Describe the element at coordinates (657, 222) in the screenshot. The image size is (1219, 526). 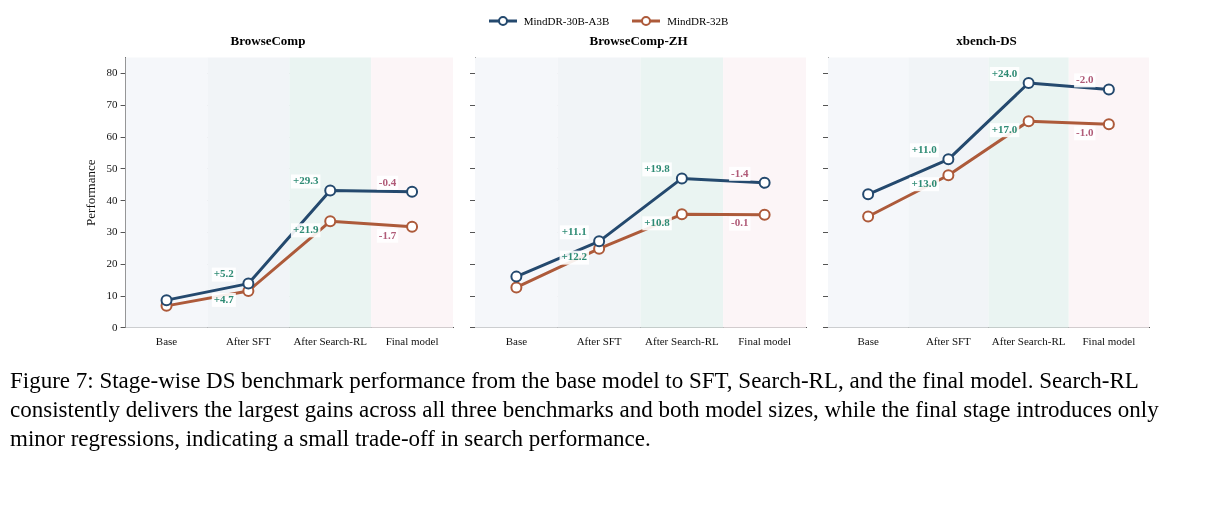
I see `annotation: +10.8` at that location.